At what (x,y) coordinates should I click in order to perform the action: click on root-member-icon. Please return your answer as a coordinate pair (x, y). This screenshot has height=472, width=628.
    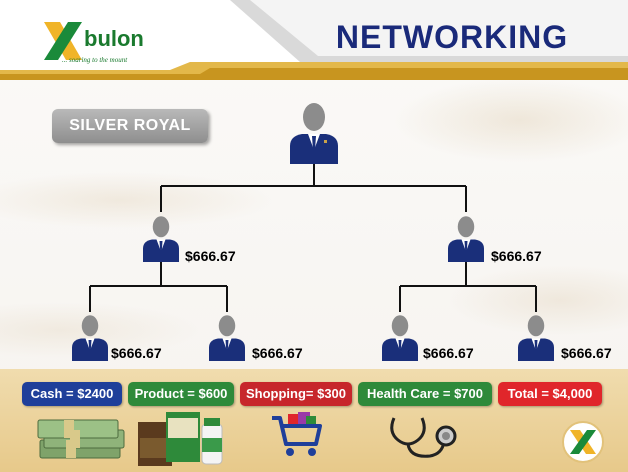
    Looking at the image, I should click on (314, 133).